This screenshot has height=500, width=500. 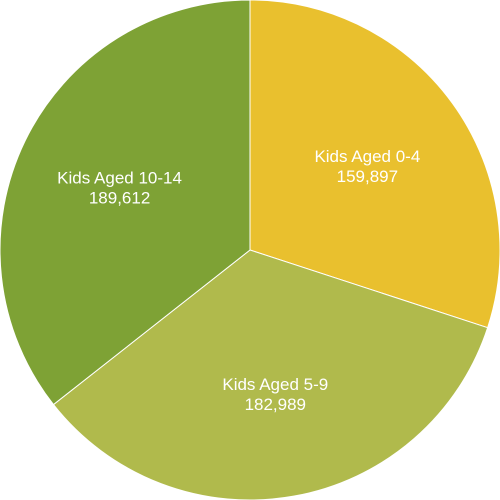 I want to click on slice-label-0: Kids Aged 0-4, so click(x=367, y=156).